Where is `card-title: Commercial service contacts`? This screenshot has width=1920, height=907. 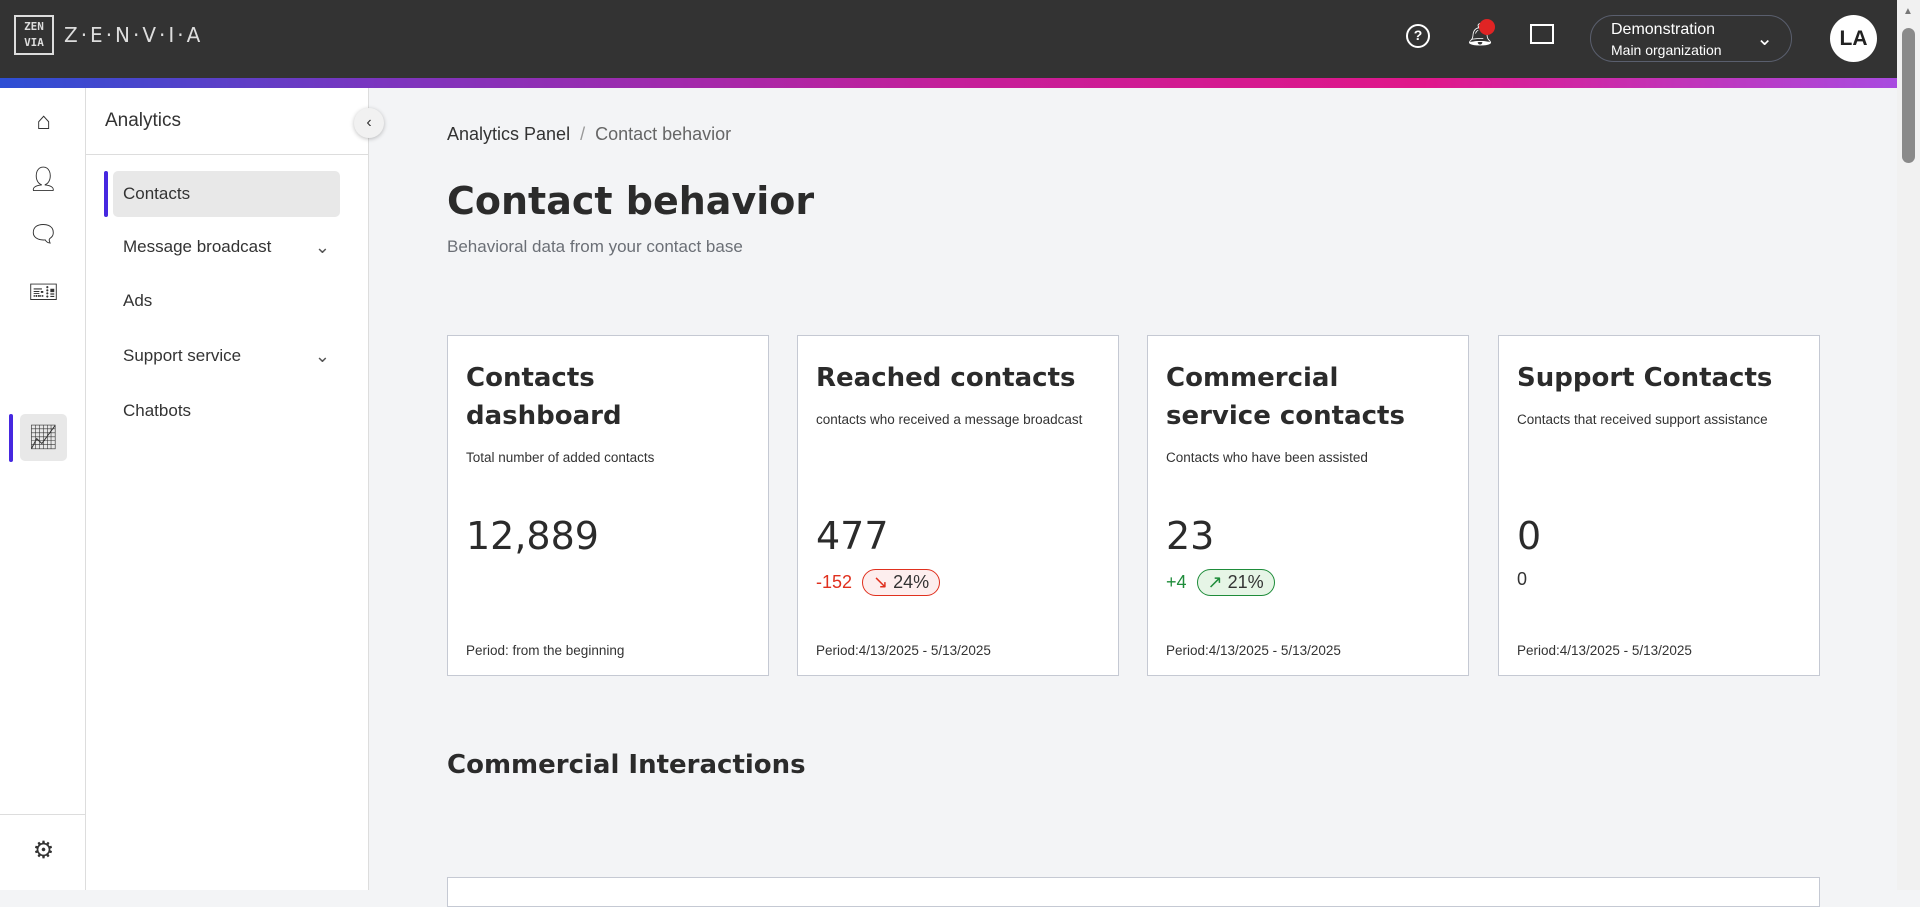 card-title: Commercial service contacts is located at coordinates (1285, 397).